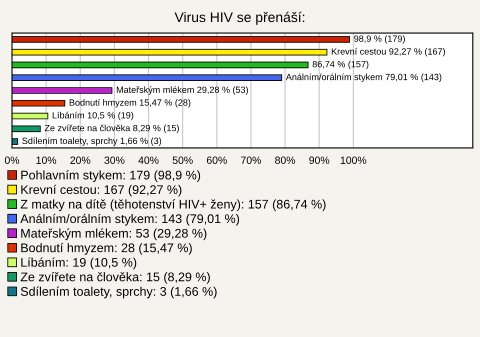 The image size is (480, 337). I want to click on x-tick-label: 90%, so click(319, 160).